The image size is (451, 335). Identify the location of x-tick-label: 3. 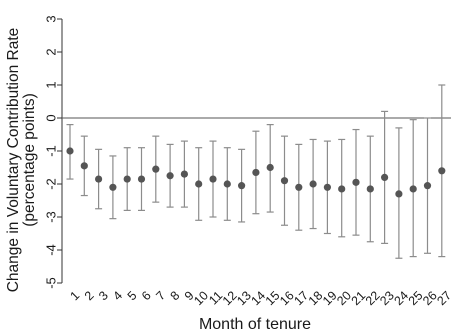
(103, 295).